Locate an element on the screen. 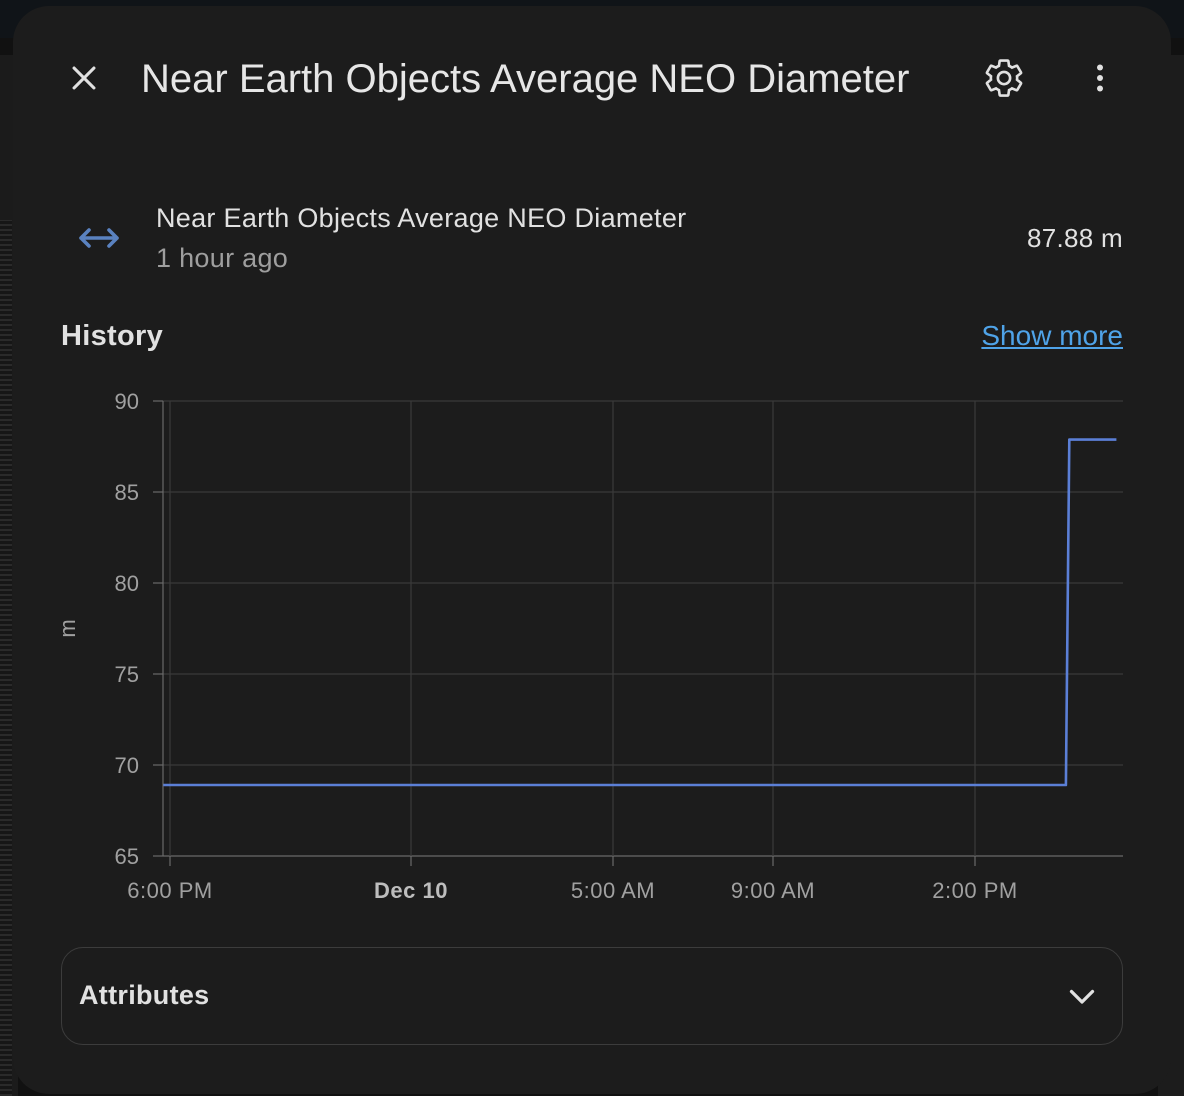 The width and height of the screenshot is (1184, 1096). dialog-header: Near Earth Objects Average NEO Diameter is located at coordinates (592, 81).